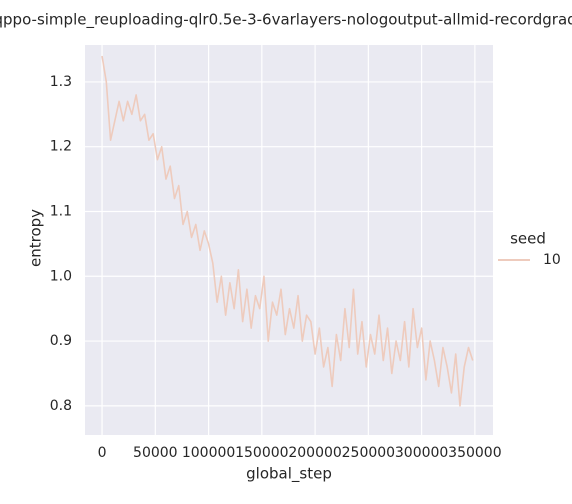 The width and height of the screenshot is (572, 504). I want to click on y-tick-label: 1.1, so click(61, 211).